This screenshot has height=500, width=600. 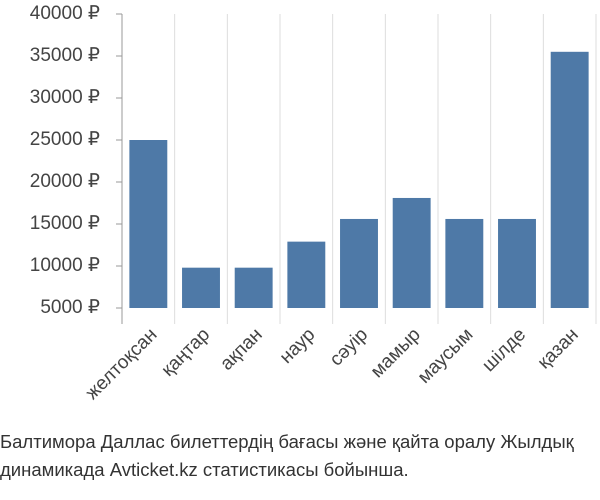 I want to click on y-tick-label: 20000 ₽, so click(x=65, y=181).